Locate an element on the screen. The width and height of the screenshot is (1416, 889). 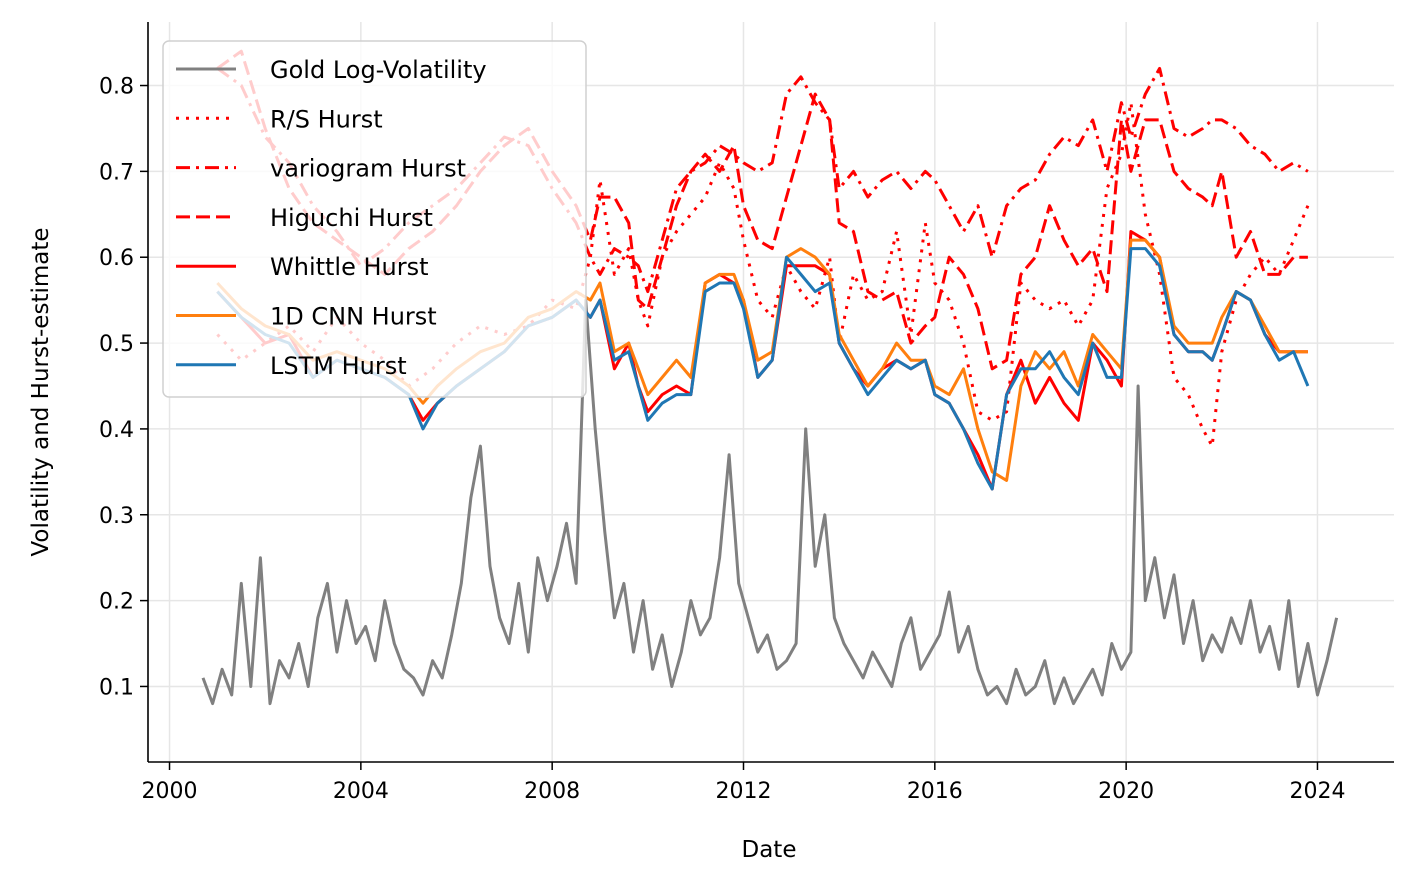
y-tick-label: 0.1 is located at coordinates (116, 687).